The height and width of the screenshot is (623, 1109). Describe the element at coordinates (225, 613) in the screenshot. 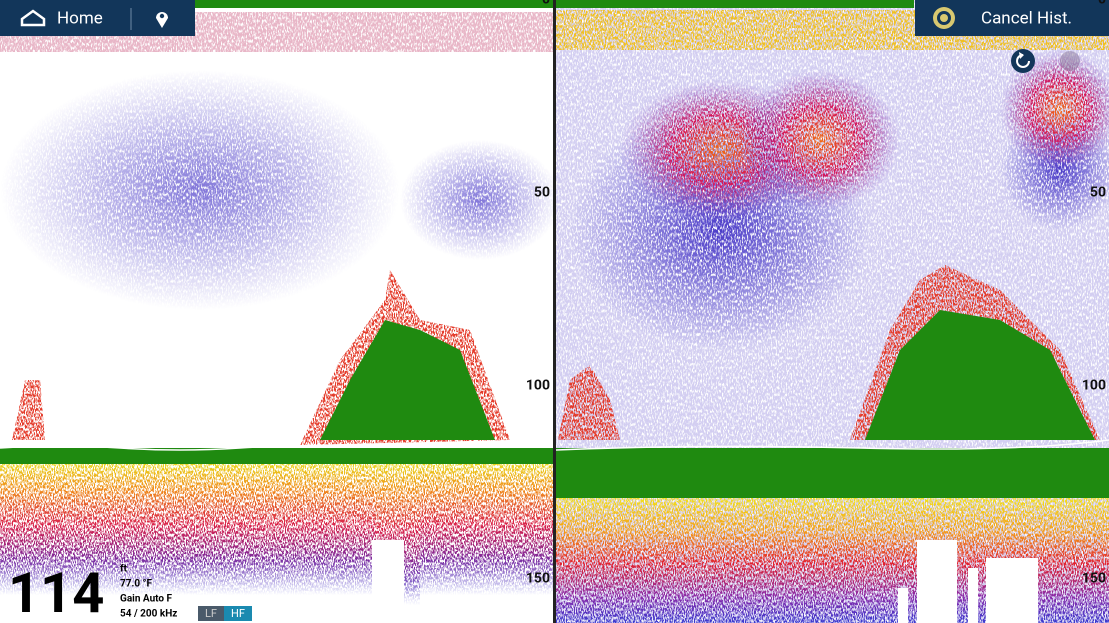

I see `frequency-toggle: LF HF` at that location.